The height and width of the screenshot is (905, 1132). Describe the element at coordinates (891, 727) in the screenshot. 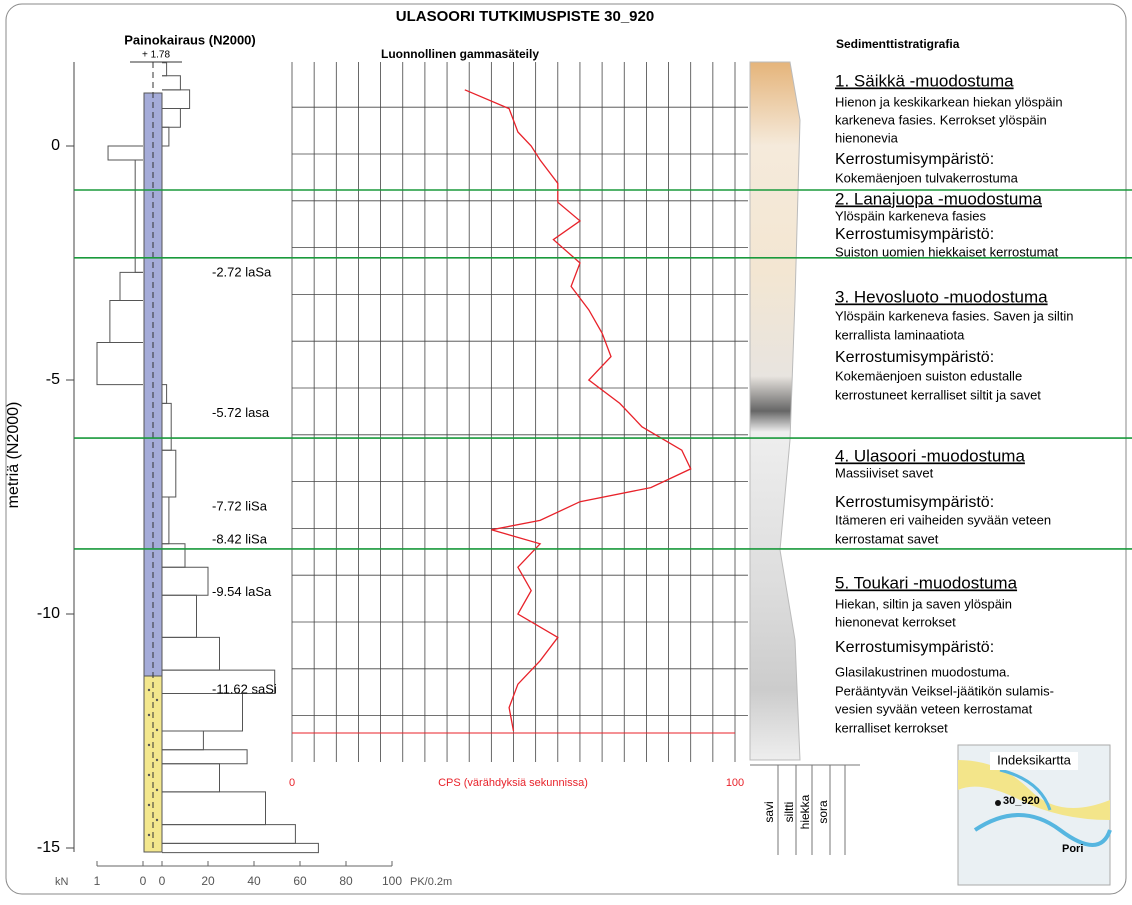

I see `environment-text: kerralliset kerrokset` at that location.